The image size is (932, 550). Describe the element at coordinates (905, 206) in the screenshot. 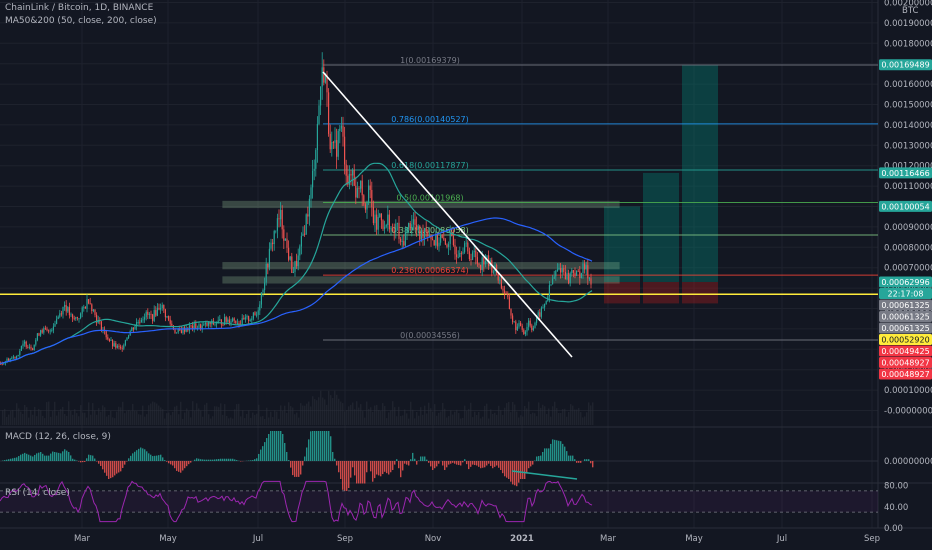

I see `price-tag-box` at that location.